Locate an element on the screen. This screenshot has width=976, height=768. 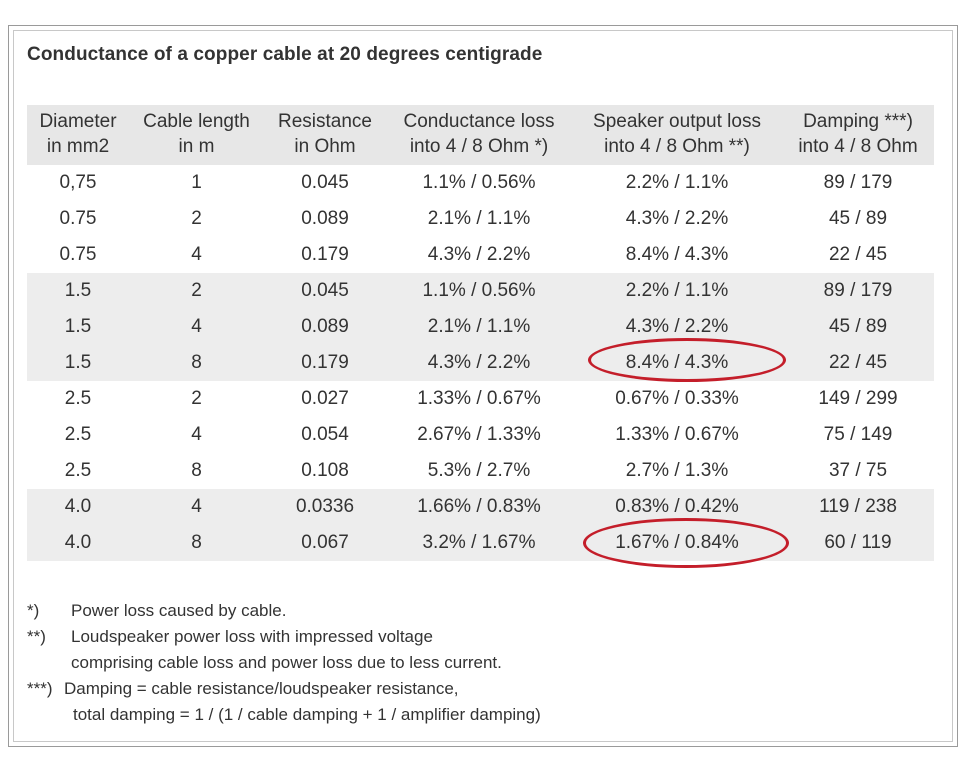
footnote-1: *) Power loss caused by cable. is located at coordinates (284, 611).